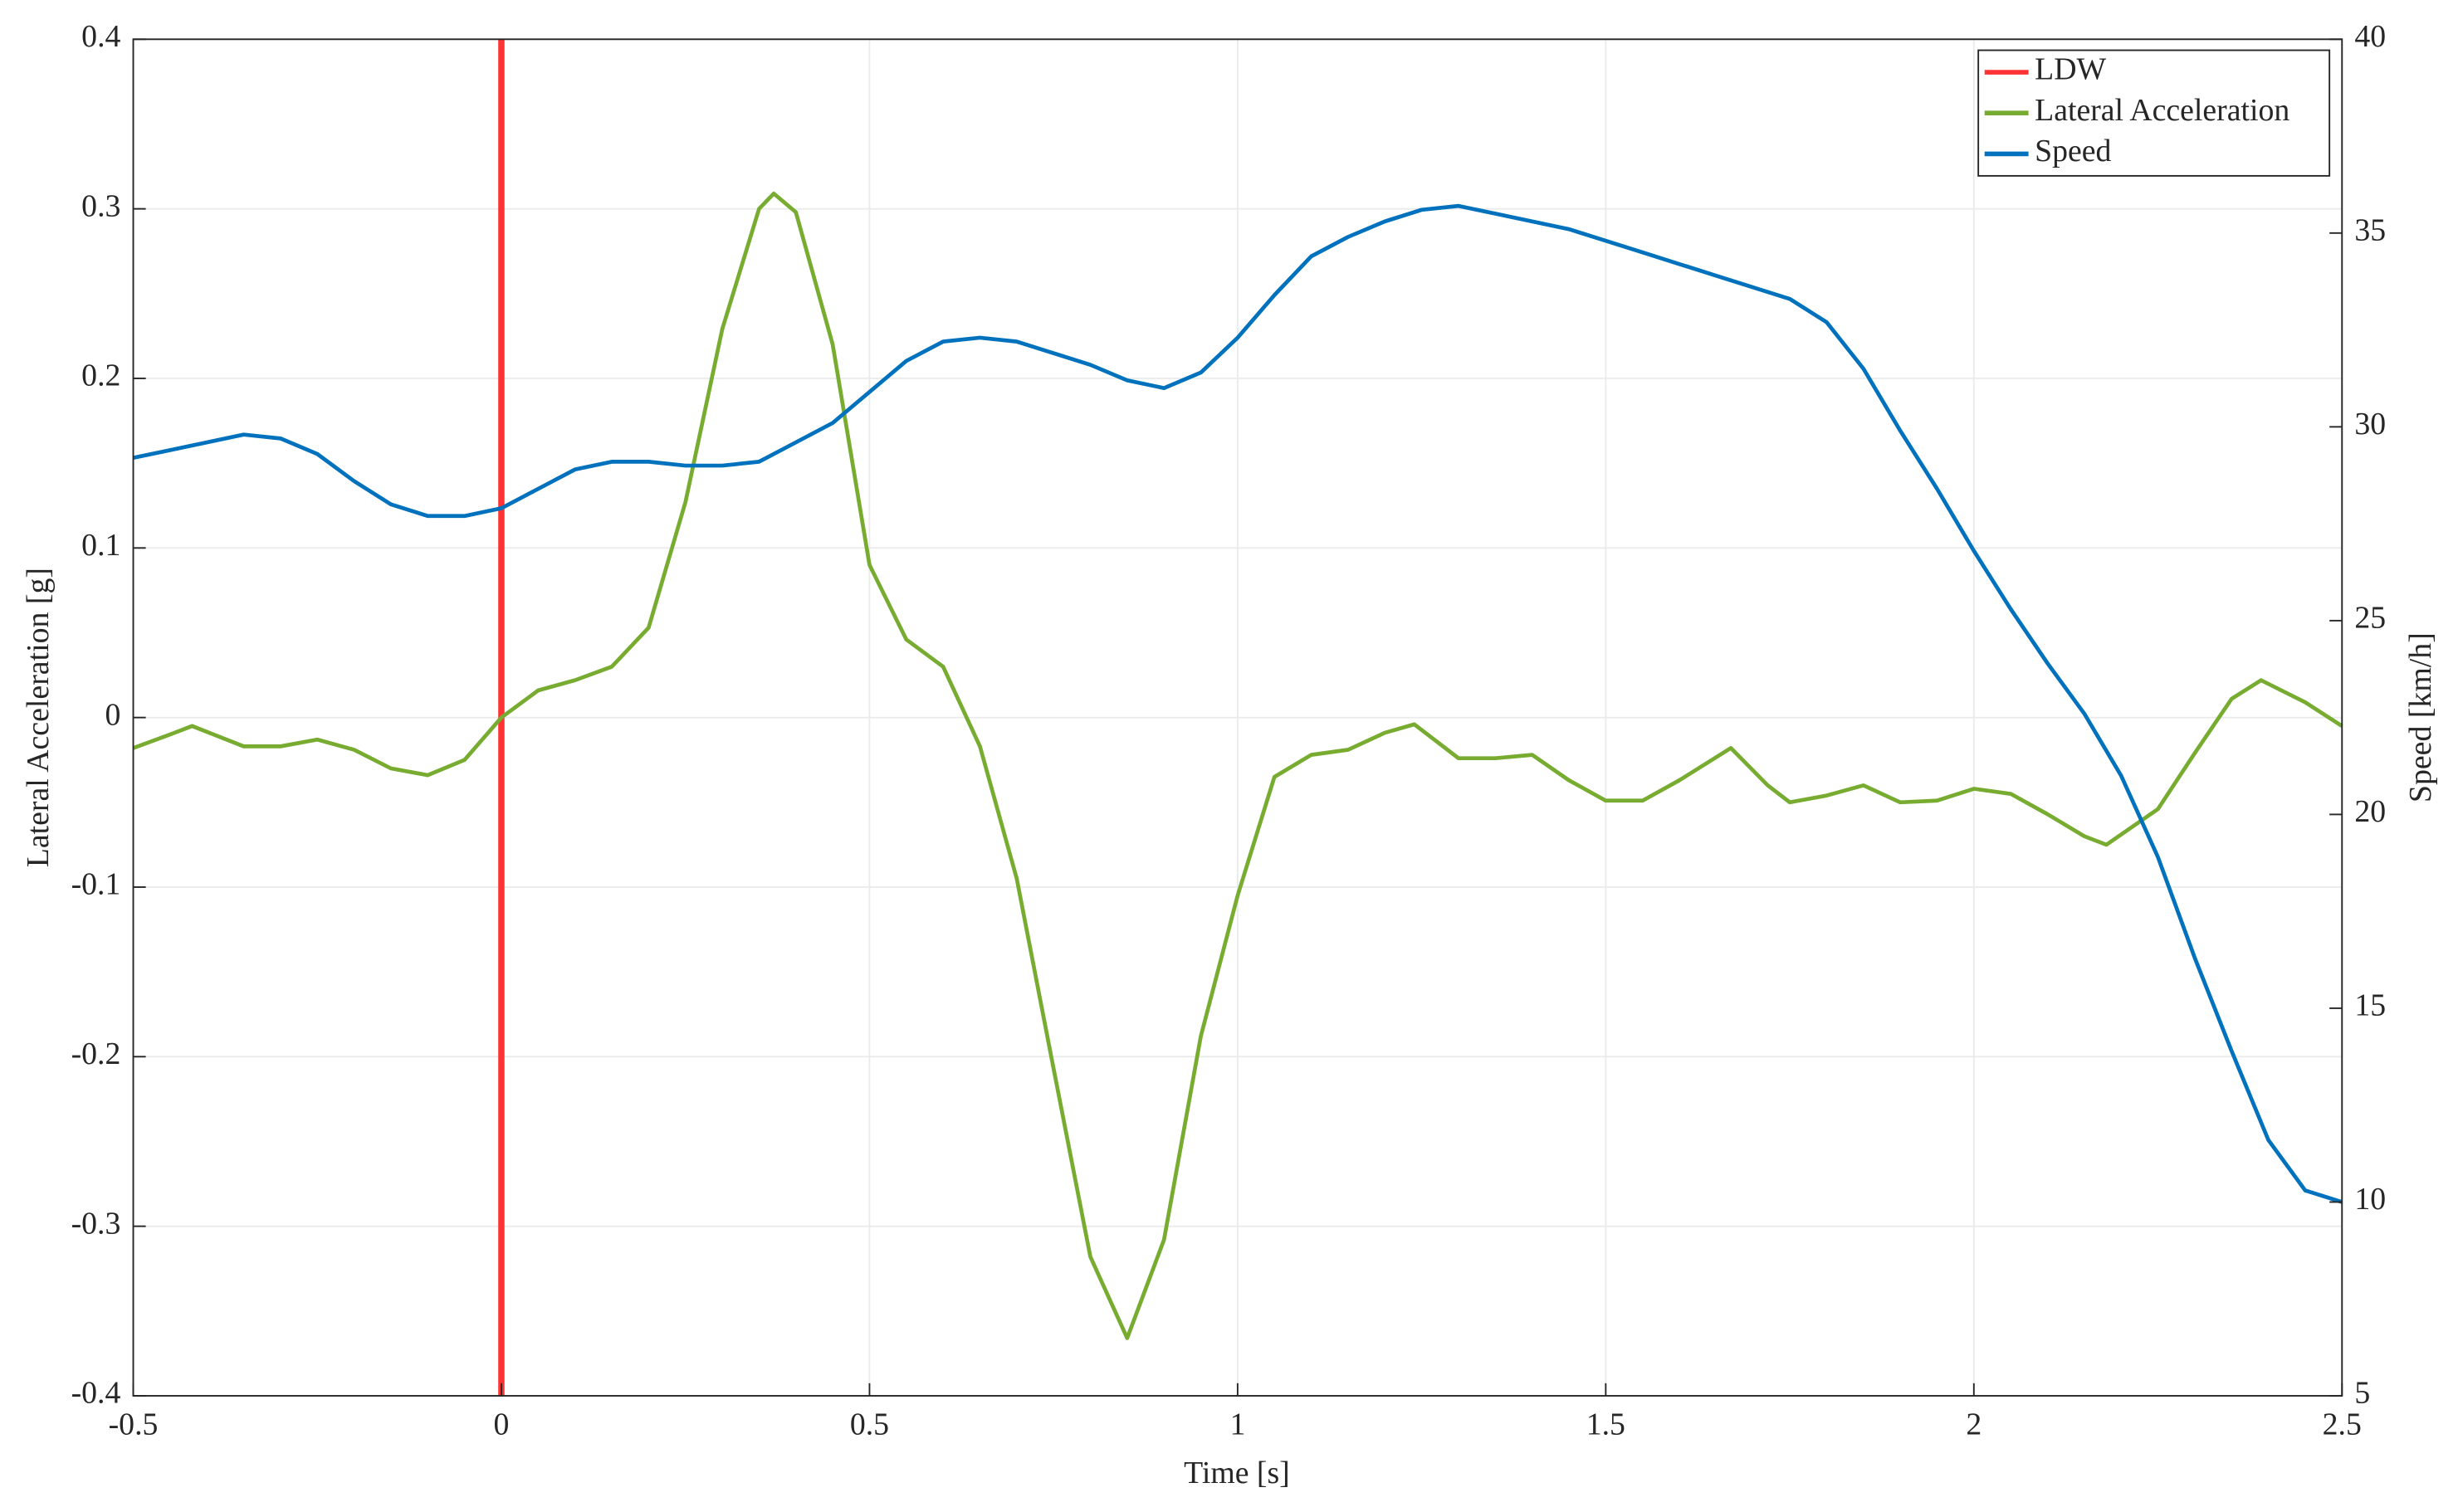 Image resolution: width=2458 pixels, height=1512 pixels. I want to click on legend-label: LDW, so click(2070, 70).